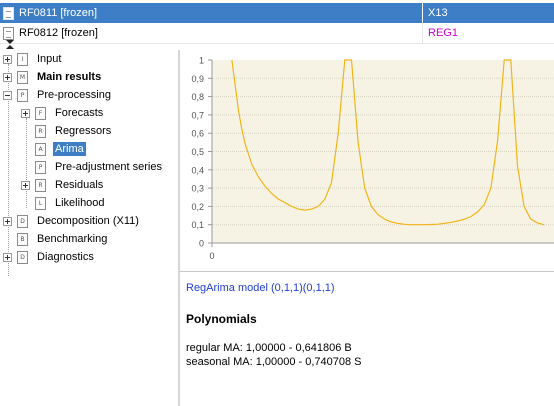 The width and height of the screenshot is (554, 406). Describe the element at coordinates (197, 79) in the screenshot. I see `y-tick-label: 0,9` at that location.